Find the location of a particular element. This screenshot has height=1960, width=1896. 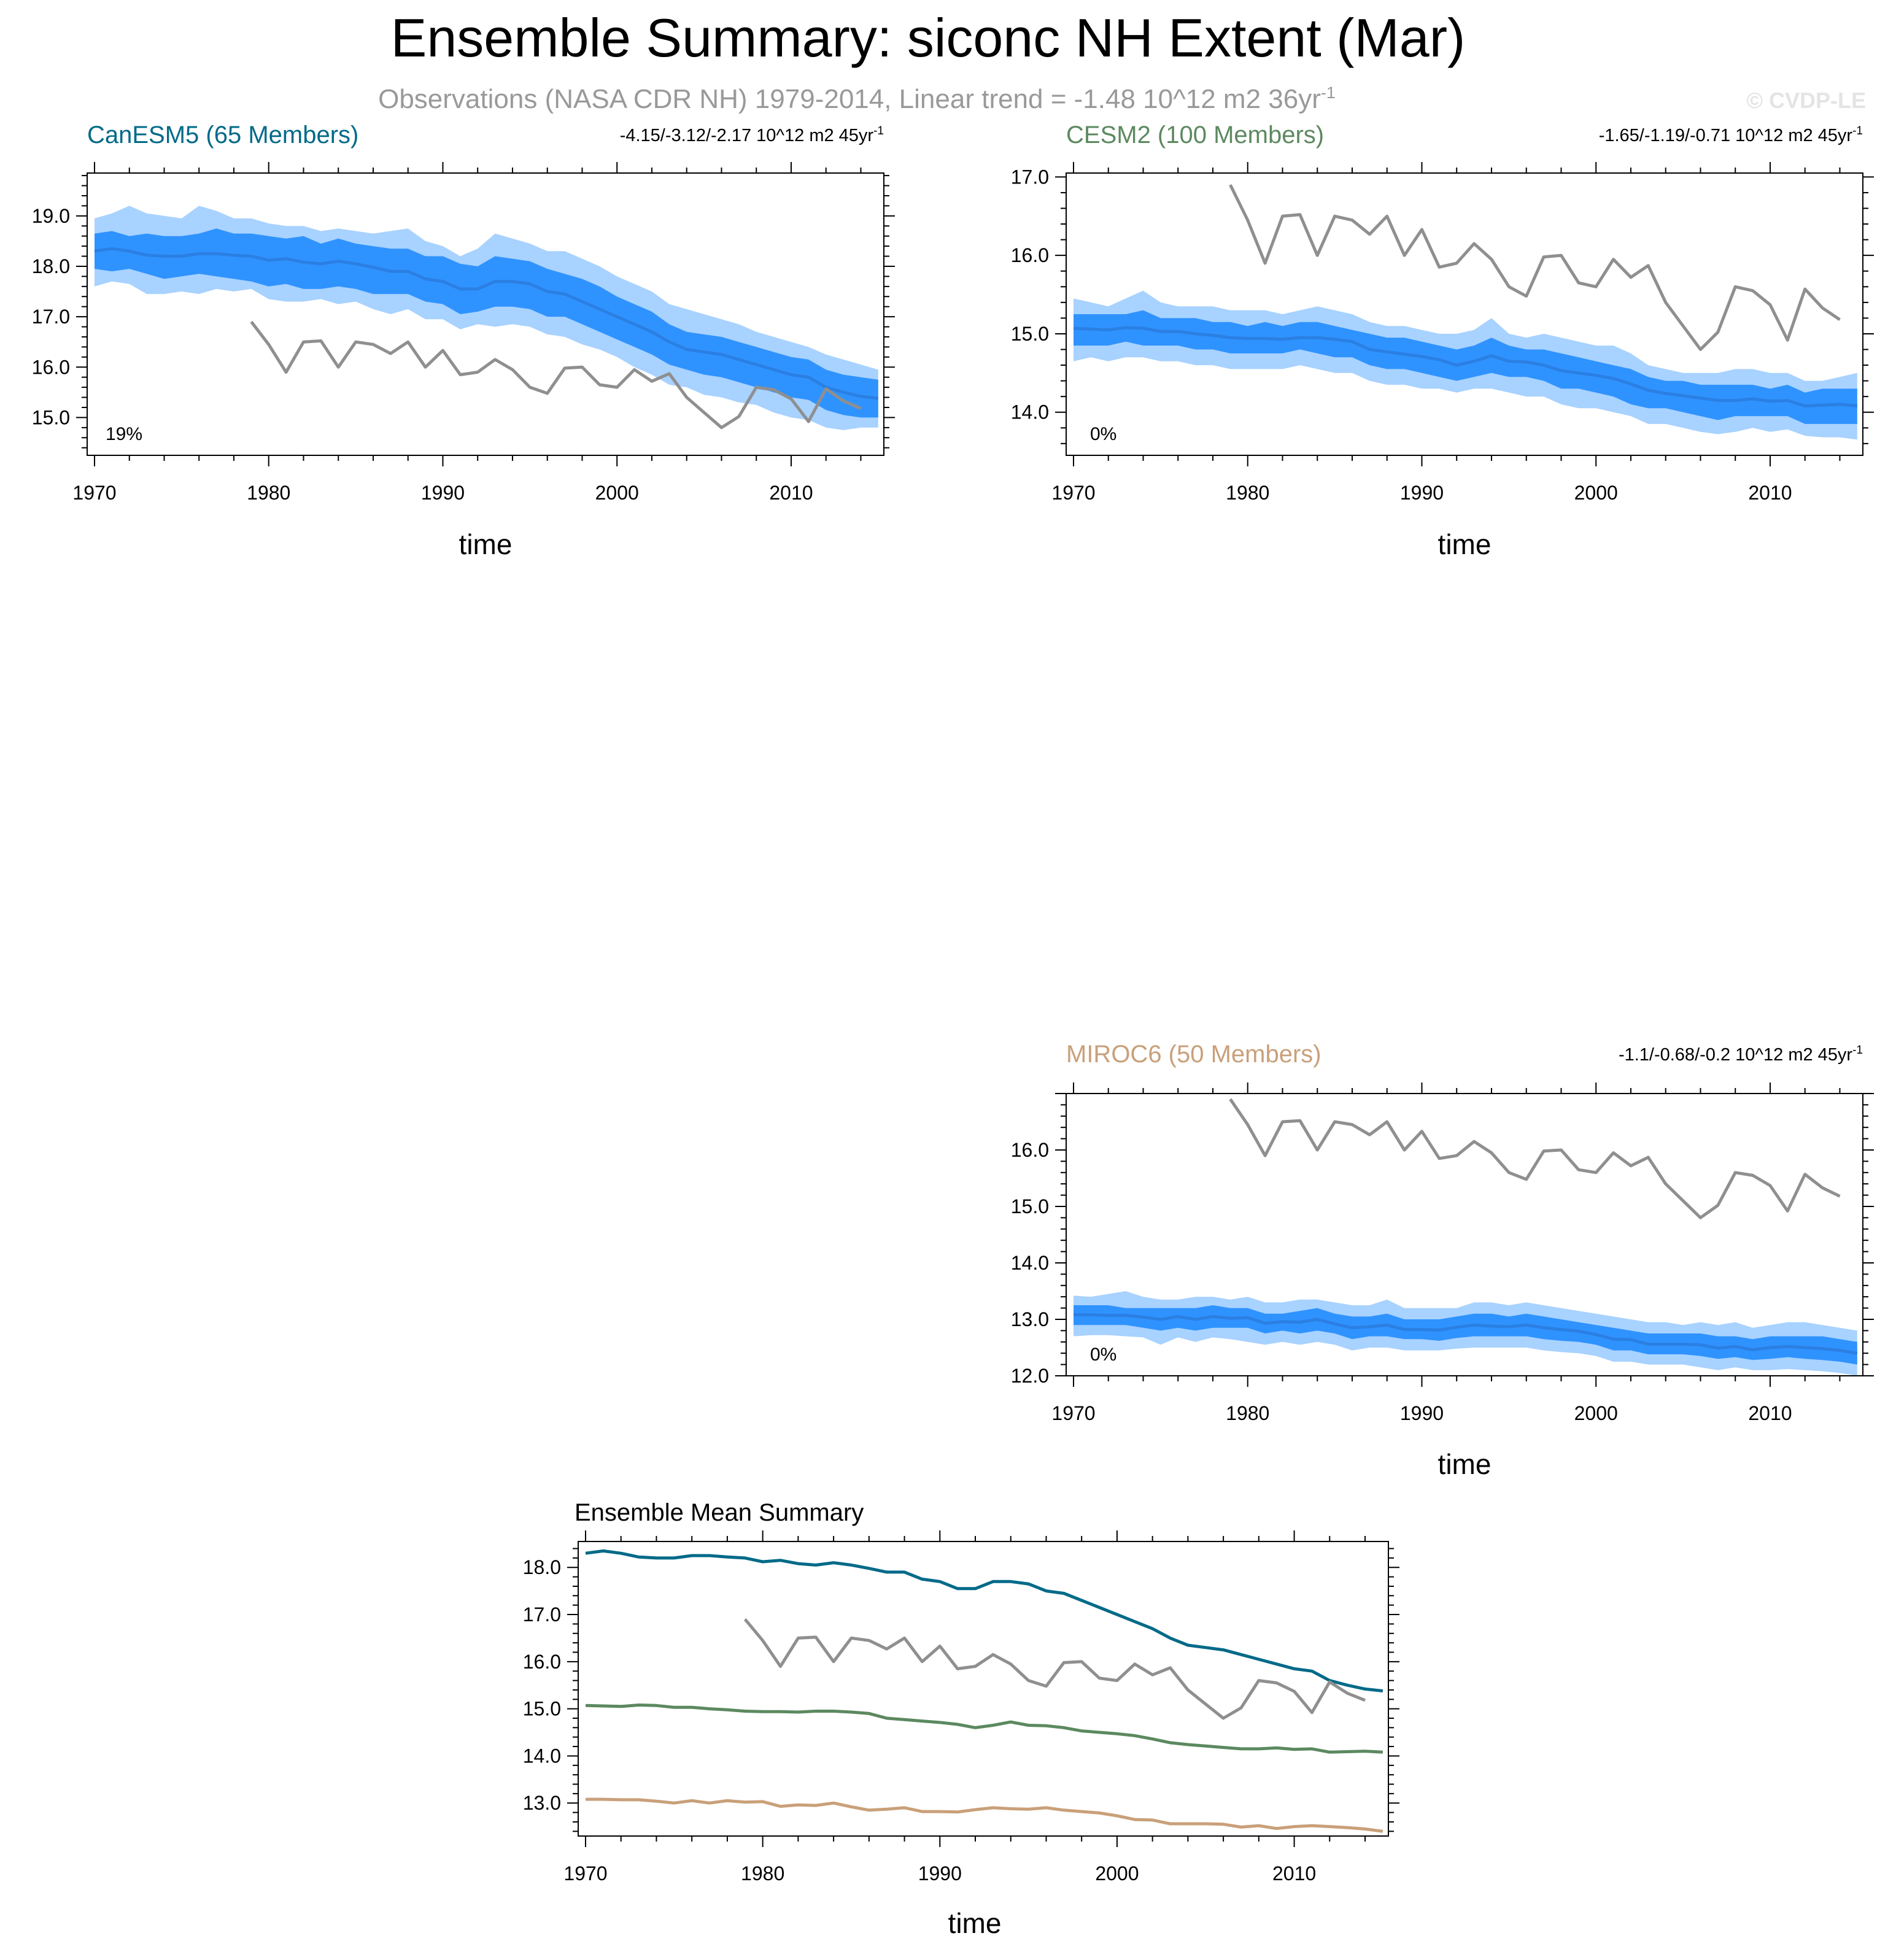

cesm2-mean-line is located at coordinates (984, 1728).